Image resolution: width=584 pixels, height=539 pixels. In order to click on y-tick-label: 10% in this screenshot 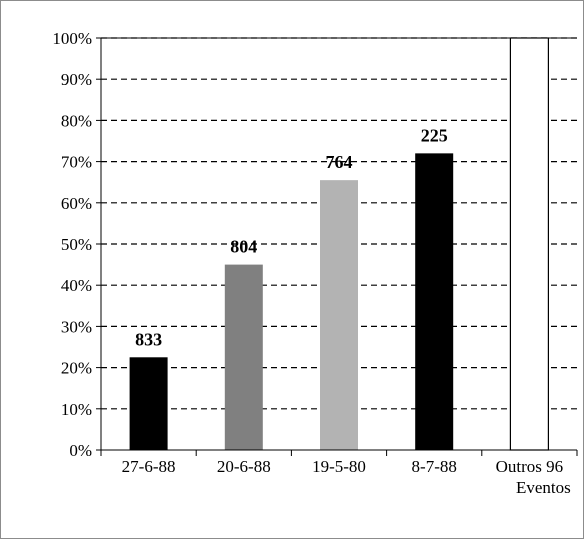, I will do `click(76, 409)`.